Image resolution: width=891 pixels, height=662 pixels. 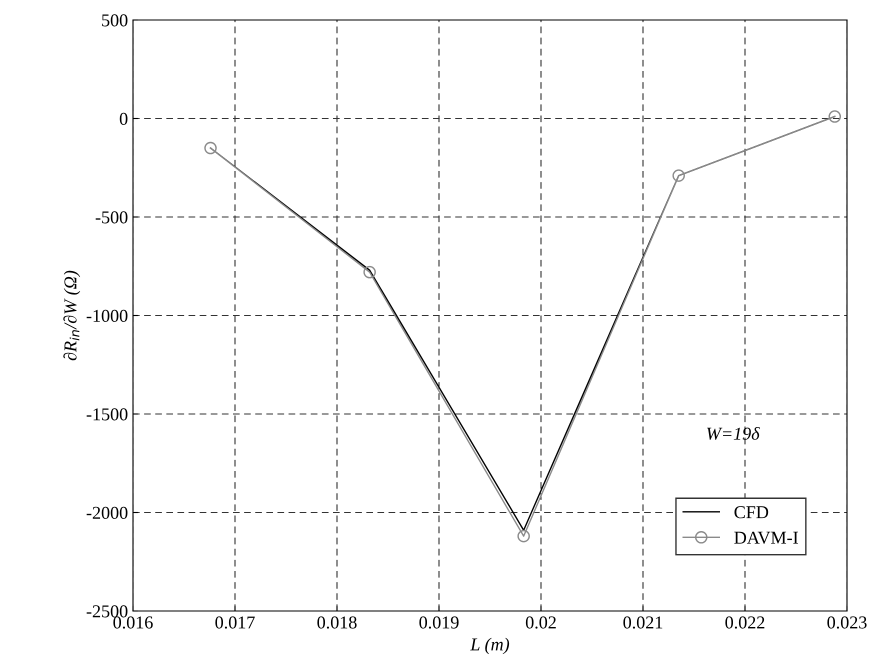 What do you see at coordinates (847, 622) in the screenshot?
I see `x-tick-label: 0.023` at bounding box center [847, 622].